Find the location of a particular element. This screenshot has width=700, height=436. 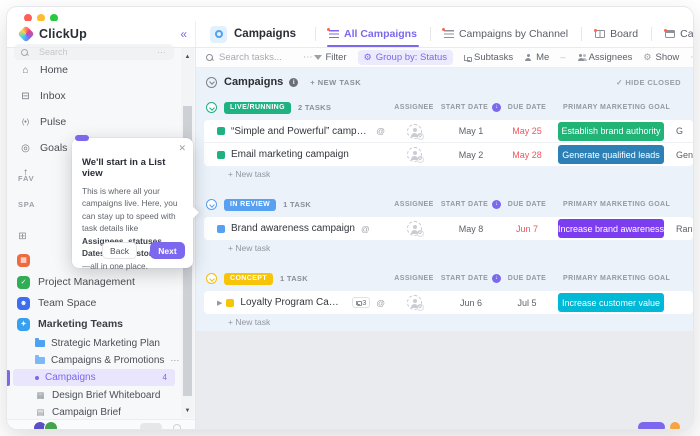

status-badge: IN REVIEW is located at coordinates (250, 204).